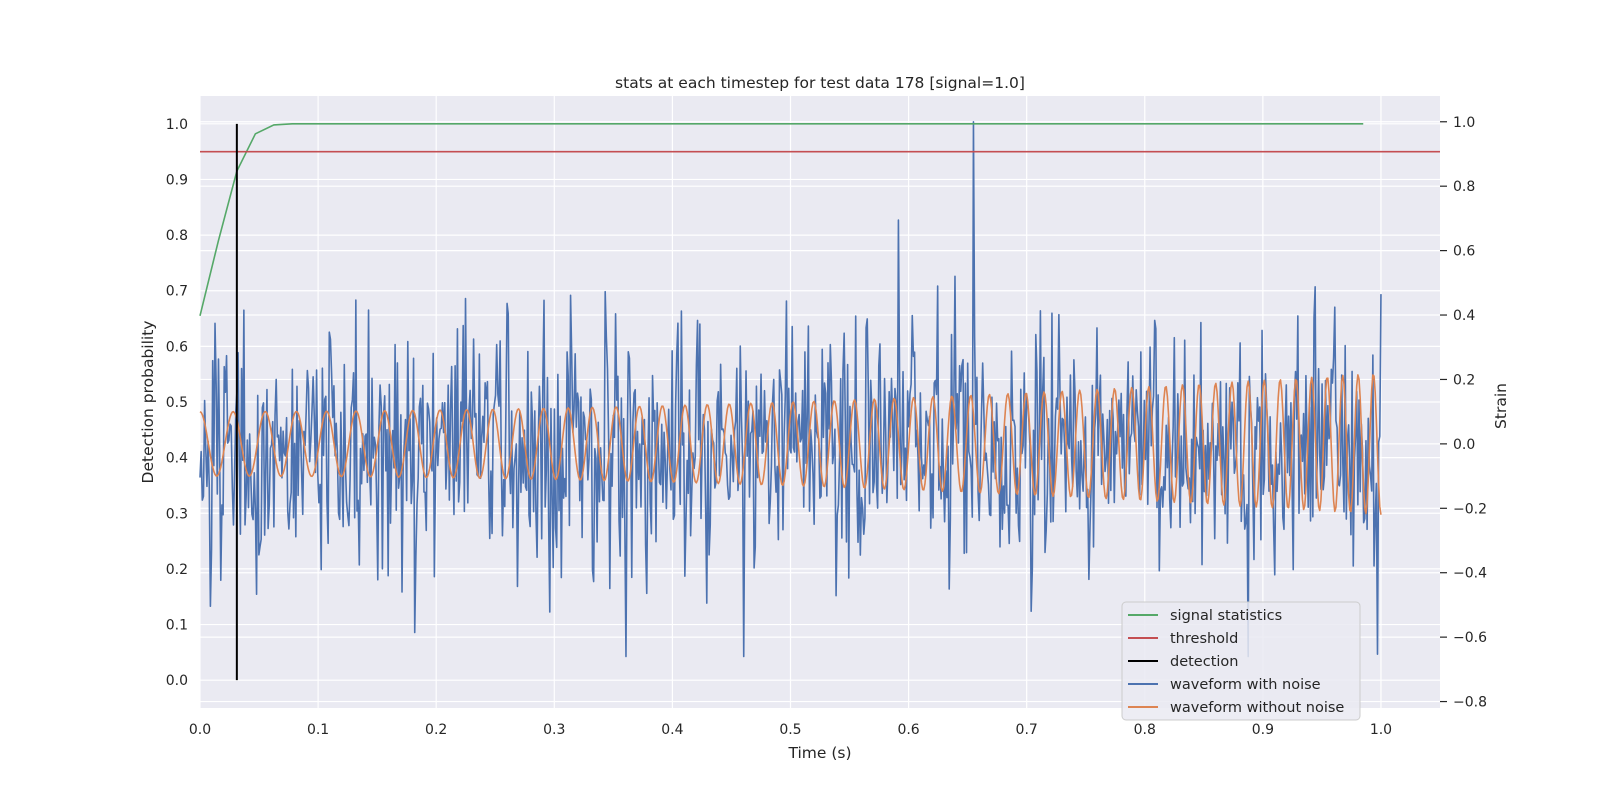  What do you see at coordinates (177, 125) in the screenshot?
I see `y-left-tick-label: 1.0` at bounding box center [177, 125].